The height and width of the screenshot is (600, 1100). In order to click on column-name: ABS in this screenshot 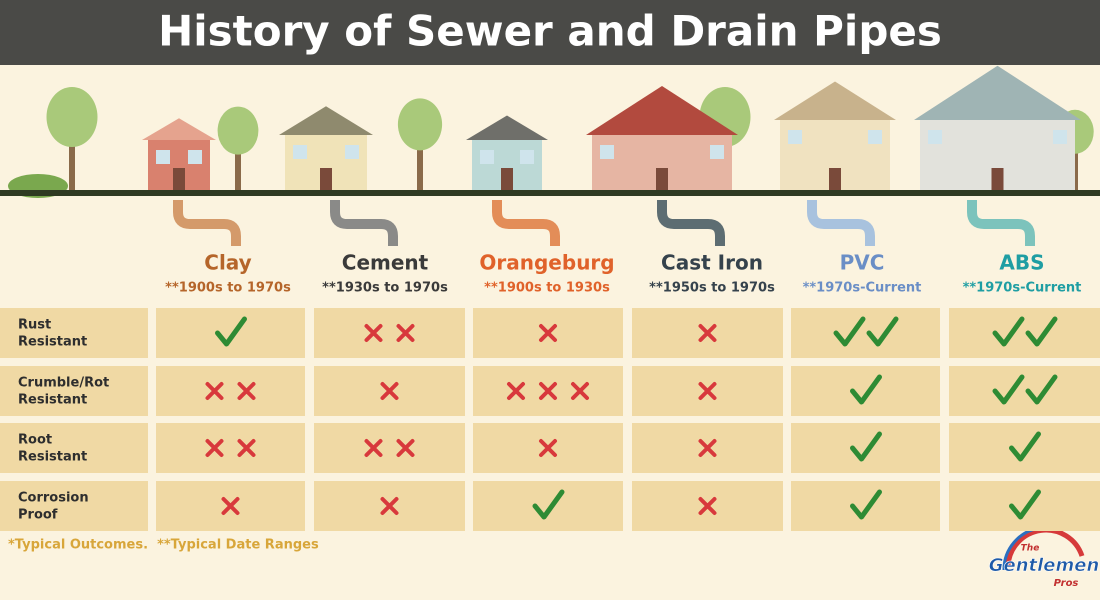, I will do `click(1021, 263)`.